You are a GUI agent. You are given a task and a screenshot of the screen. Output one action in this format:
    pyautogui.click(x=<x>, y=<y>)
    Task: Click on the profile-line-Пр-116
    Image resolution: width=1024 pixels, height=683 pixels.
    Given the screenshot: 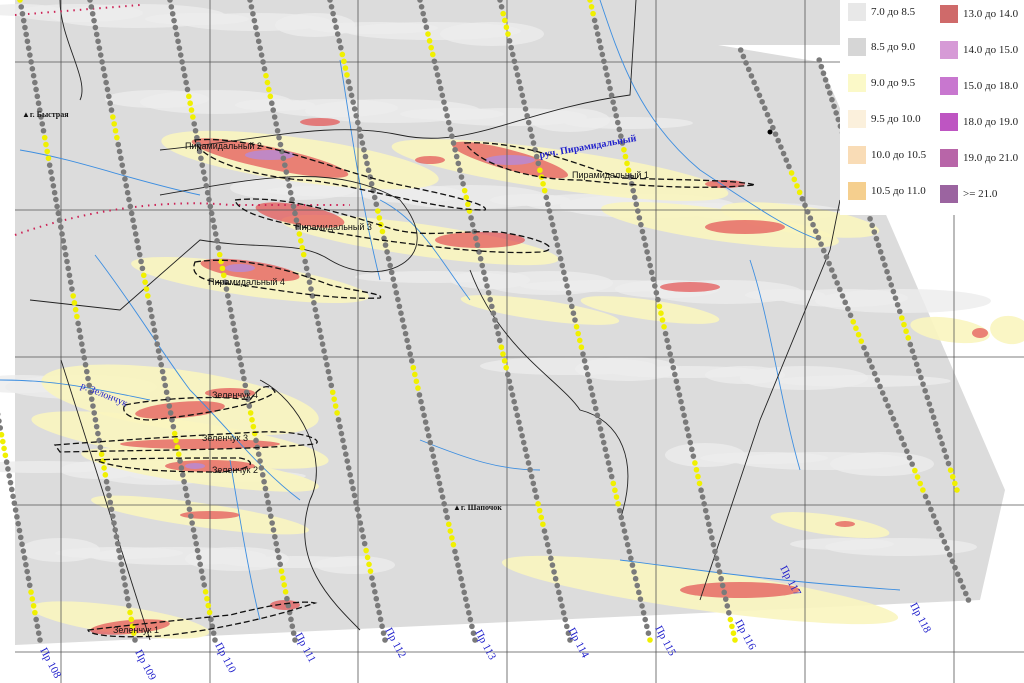 What is the action you would take?
    pyautogui.click(x=662, y=321)
    